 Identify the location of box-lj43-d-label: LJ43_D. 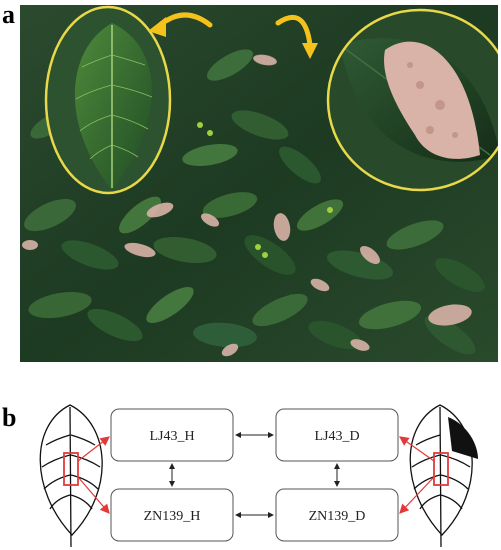
(336, 436).